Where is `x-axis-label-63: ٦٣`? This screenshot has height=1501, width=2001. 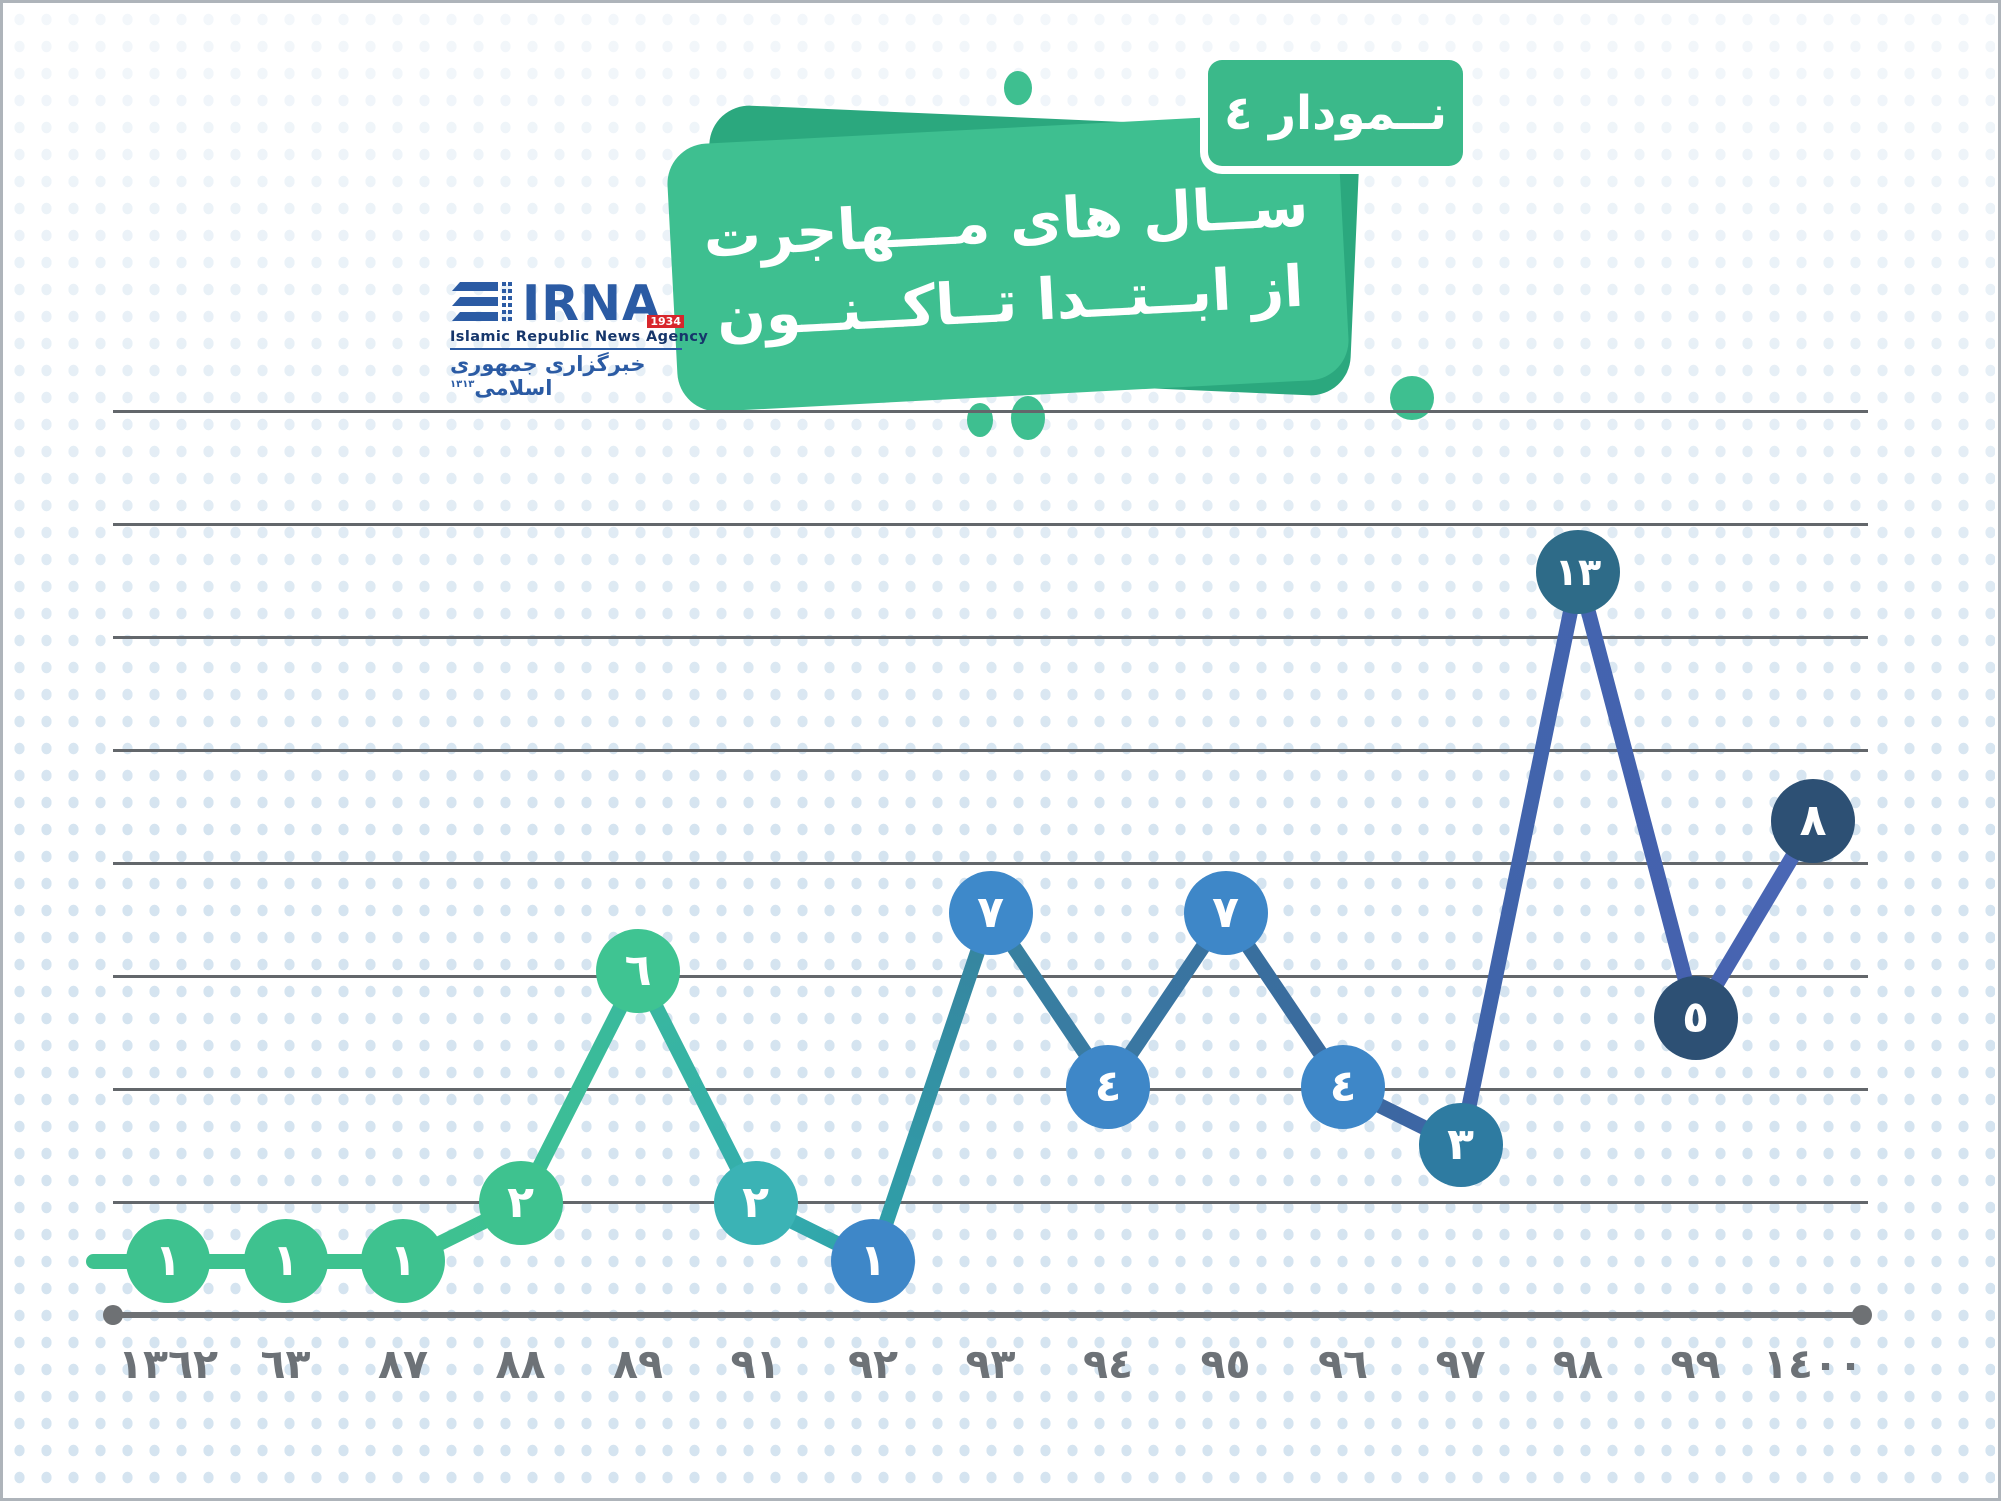 x-axis-label-63: ٦٣ is located at coordinates (285, 1364).